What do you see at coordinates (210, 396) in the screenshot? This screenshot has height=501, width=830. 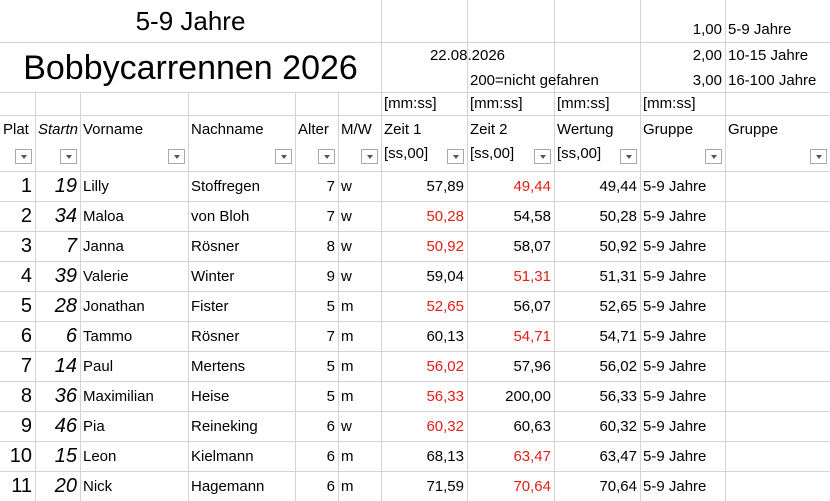 I see `last-name: Heise` at bounding box center [210, 396].